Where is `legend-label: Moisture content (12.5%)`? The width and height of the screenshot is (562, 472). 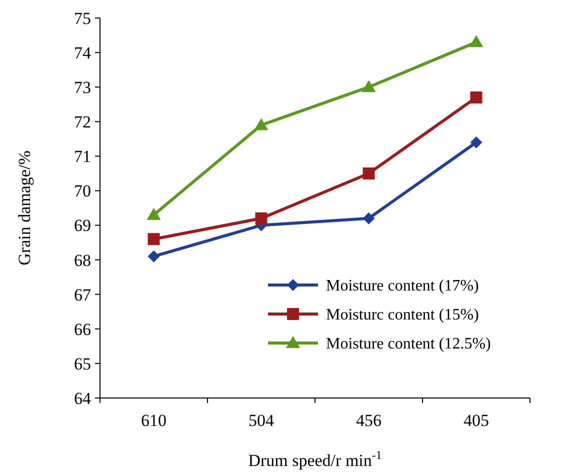 legend-label: Moisture content (12.5%) is located at coordinates (408, 344).